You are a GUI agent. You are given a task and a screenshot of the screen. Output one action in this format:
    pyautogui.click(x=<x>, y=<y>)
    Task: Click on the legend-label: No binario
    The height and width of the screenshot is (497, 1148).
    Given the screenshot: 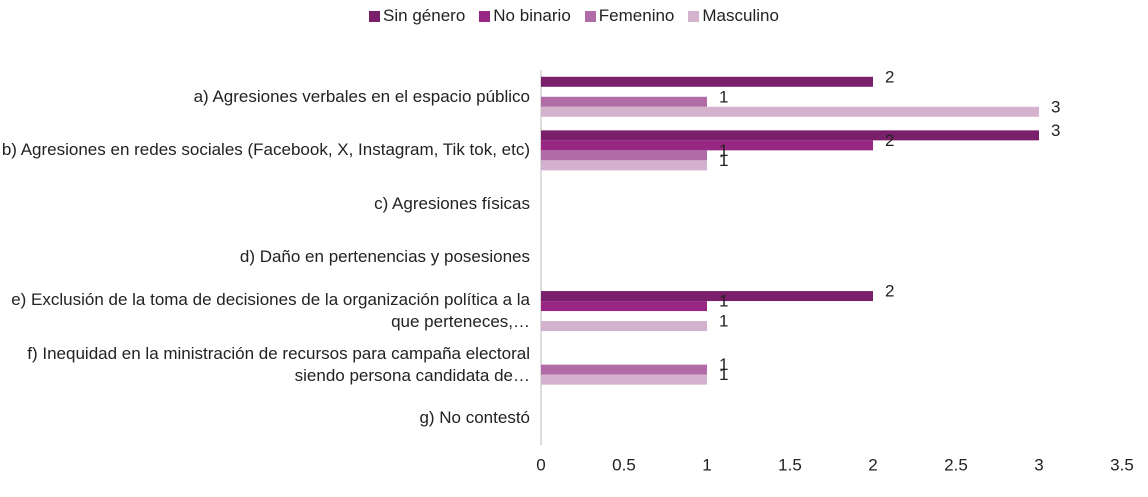 What is the action you would take?
    pyautogui.click(x=532, y=15)
    